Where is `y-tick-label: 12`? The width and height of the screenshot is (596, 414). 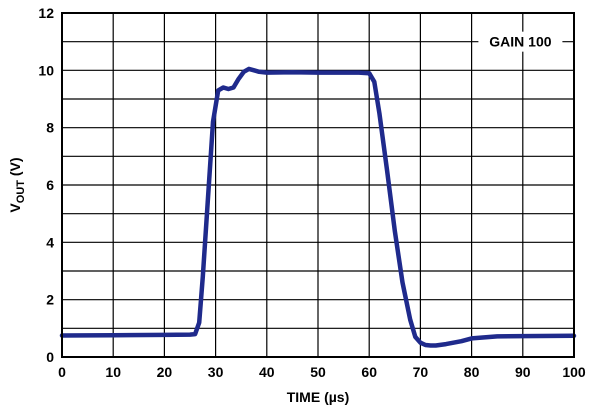 y-tick-label: 12 is located at coordinates (46, 13).